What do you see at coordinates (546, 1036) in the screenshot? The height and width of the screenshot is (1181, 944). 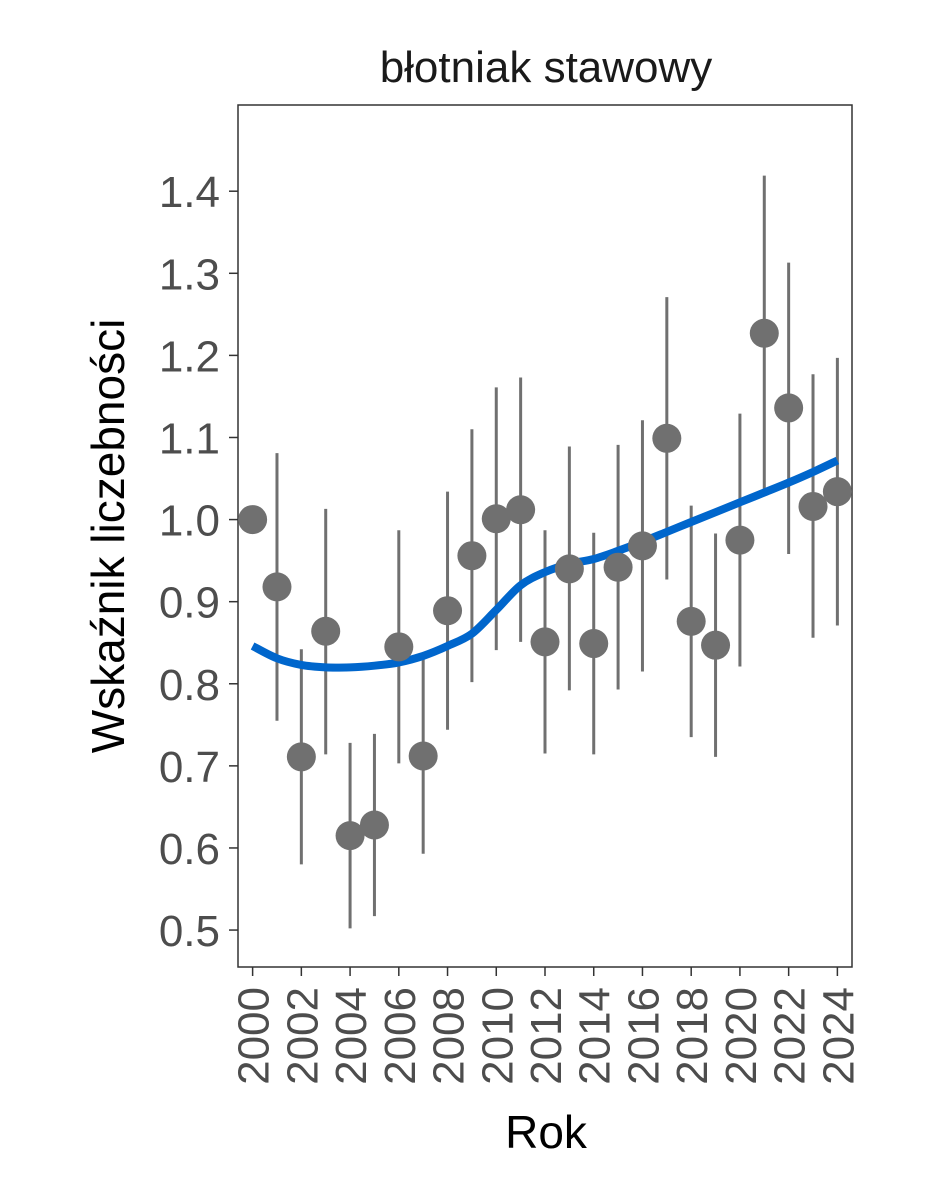 I see `x-tick-label: 2012` at bounding box center [546, 1036].